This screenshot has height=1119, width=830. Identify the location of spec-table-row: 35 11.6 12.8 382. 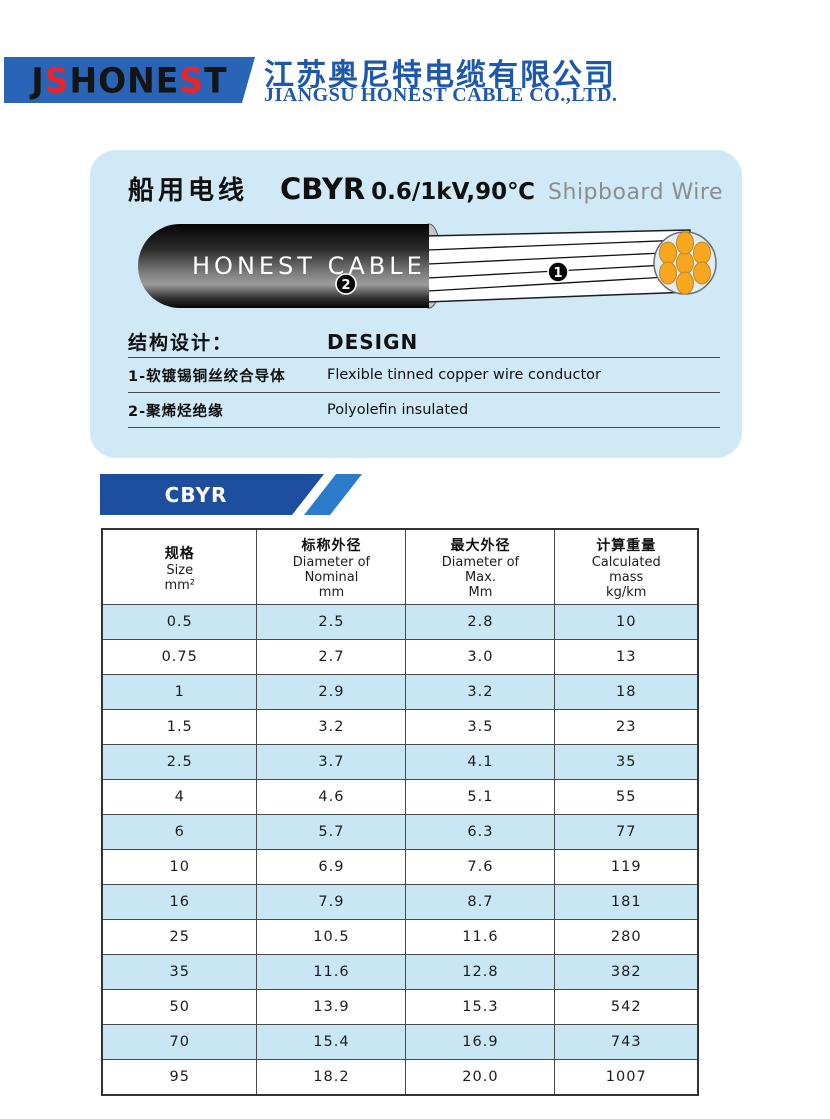
(400, 972).